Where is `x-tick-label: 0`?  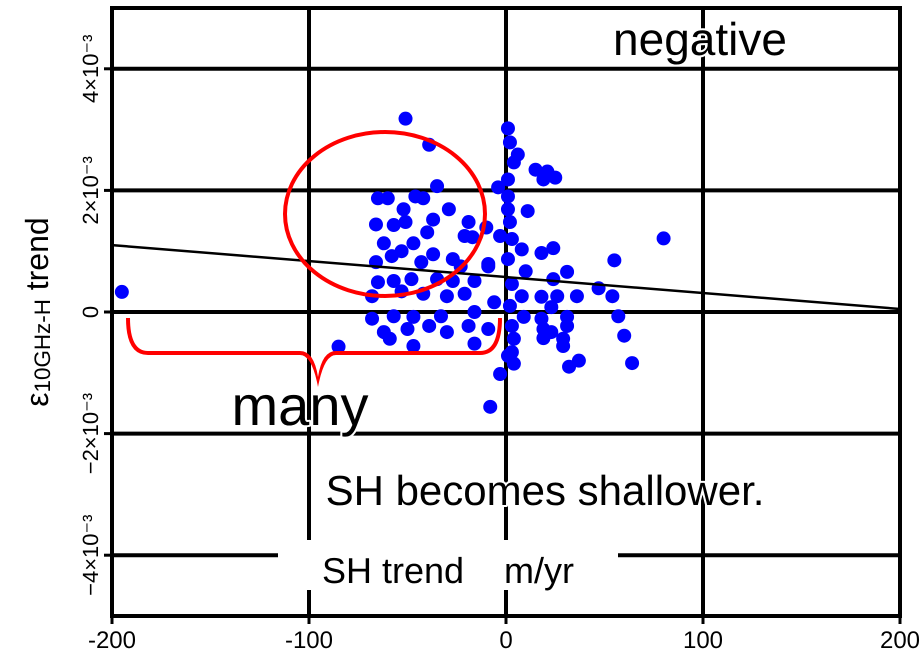 x-tick-label: 0 is located at coordinates (506, 640).